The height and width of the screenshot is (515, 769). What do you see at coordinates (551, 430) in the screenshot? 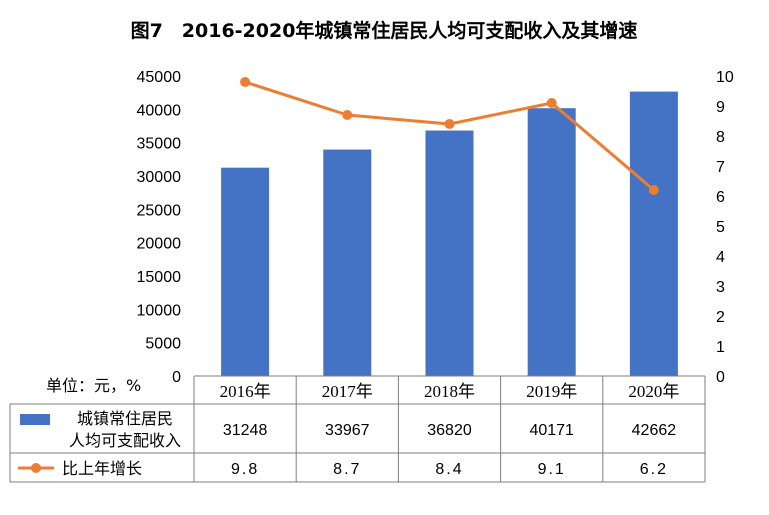
I see `bar-value-label: 40171` at bounding box center [551, 430].